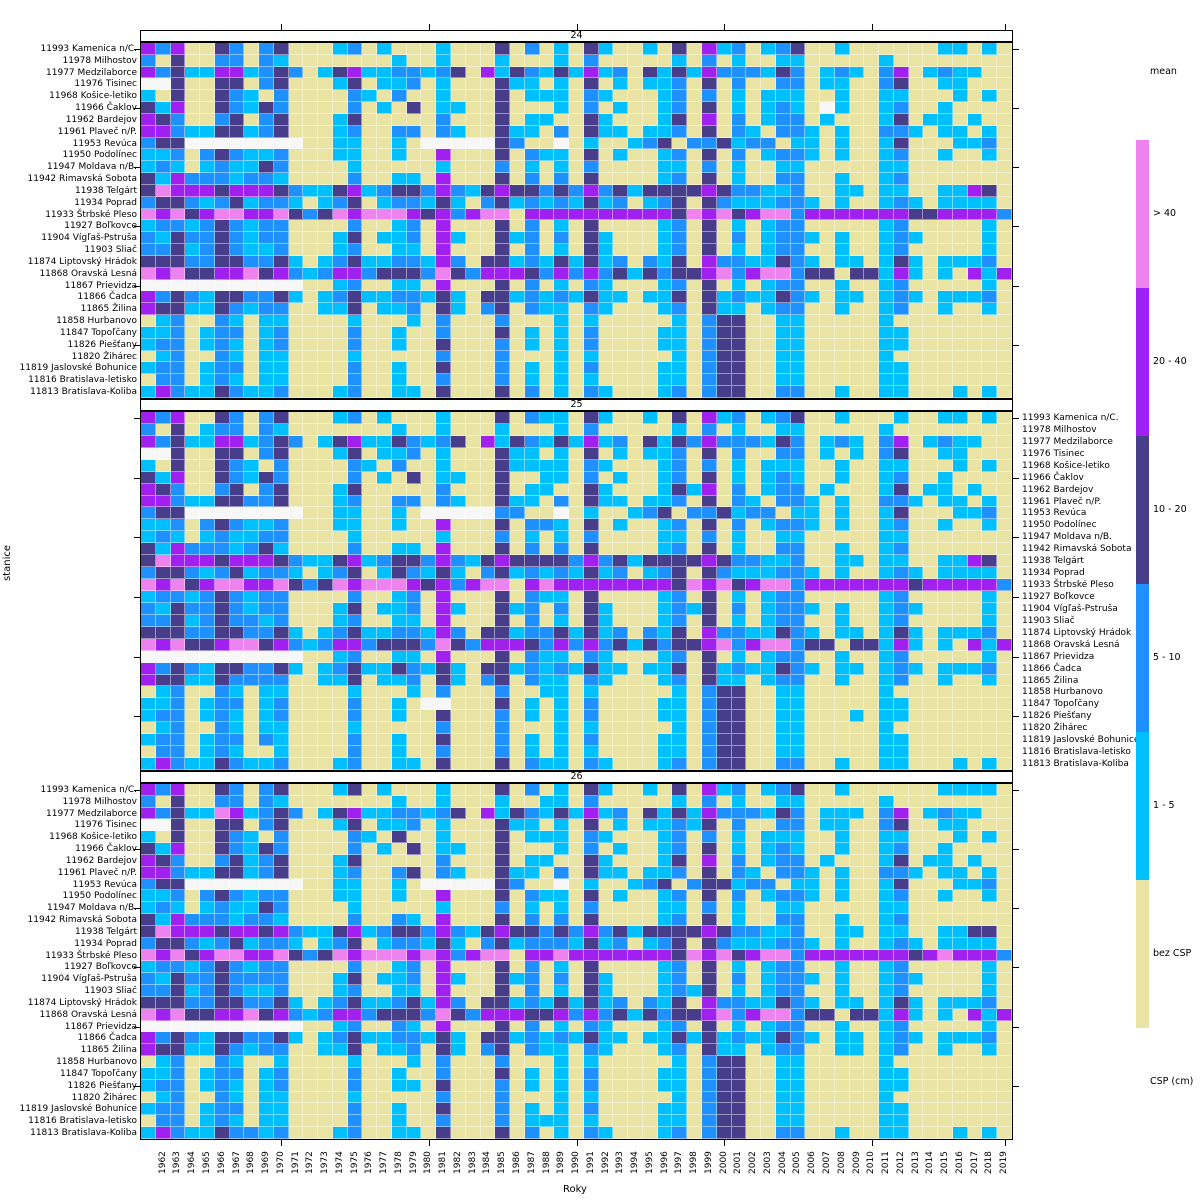 The image size is (1200, 1200). Describe the element at coordinates (137, 717) in the screenshot. I see `row-tick` at that location.